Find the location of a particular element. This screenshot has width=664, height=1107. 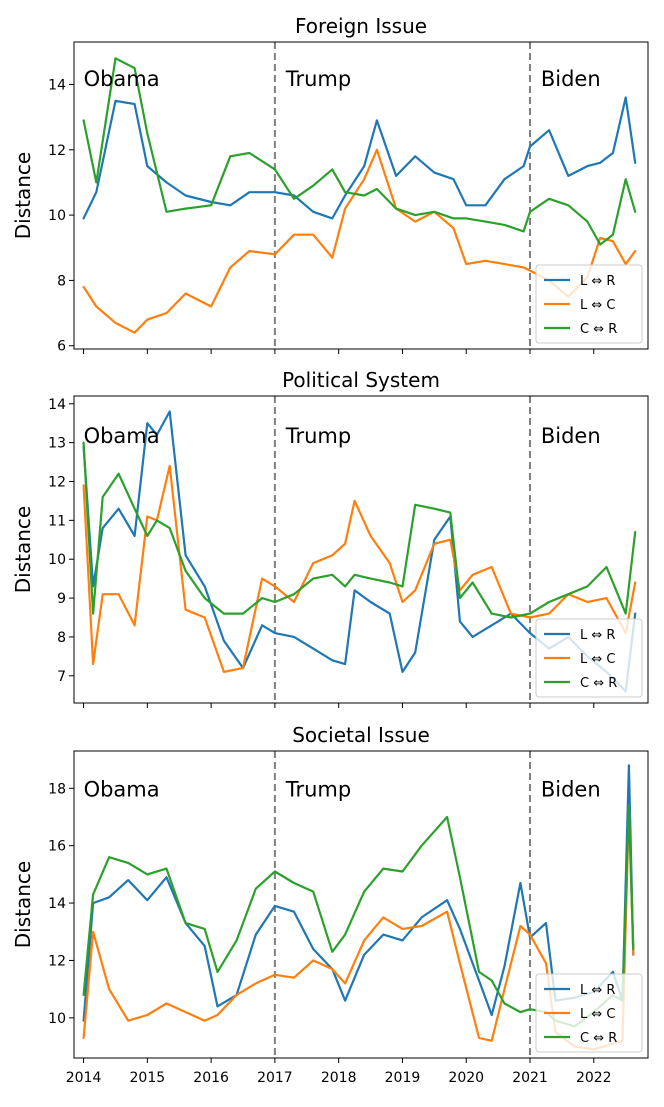

y-tick-label: 18 is located at coordinates (57, 789).